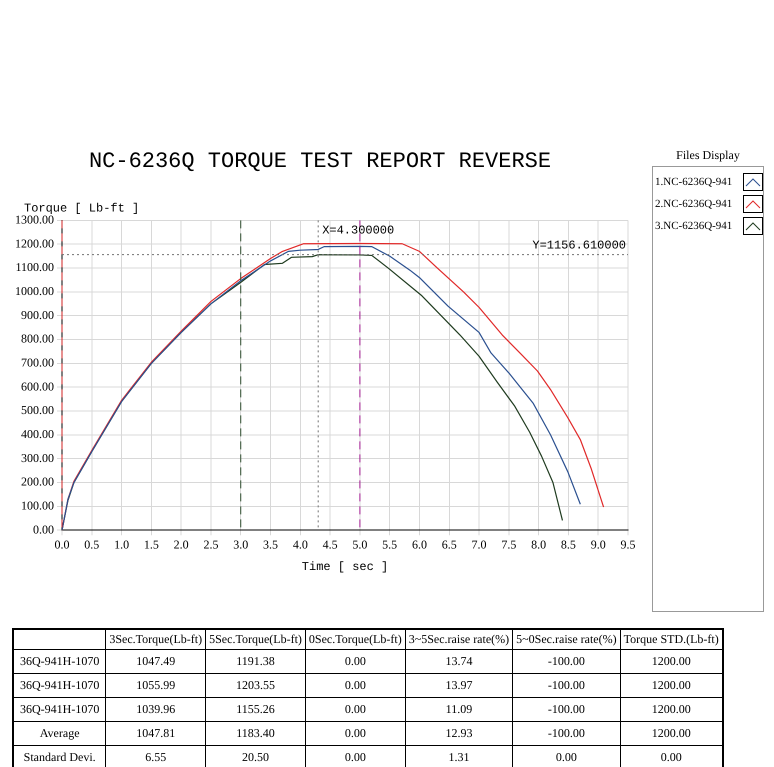 The width and height of the screenshot is (774, 767). What do you see at coordinates (256, 710) in the screenshot?
I see `text: 1155.26` at bounding box center [256, 710].